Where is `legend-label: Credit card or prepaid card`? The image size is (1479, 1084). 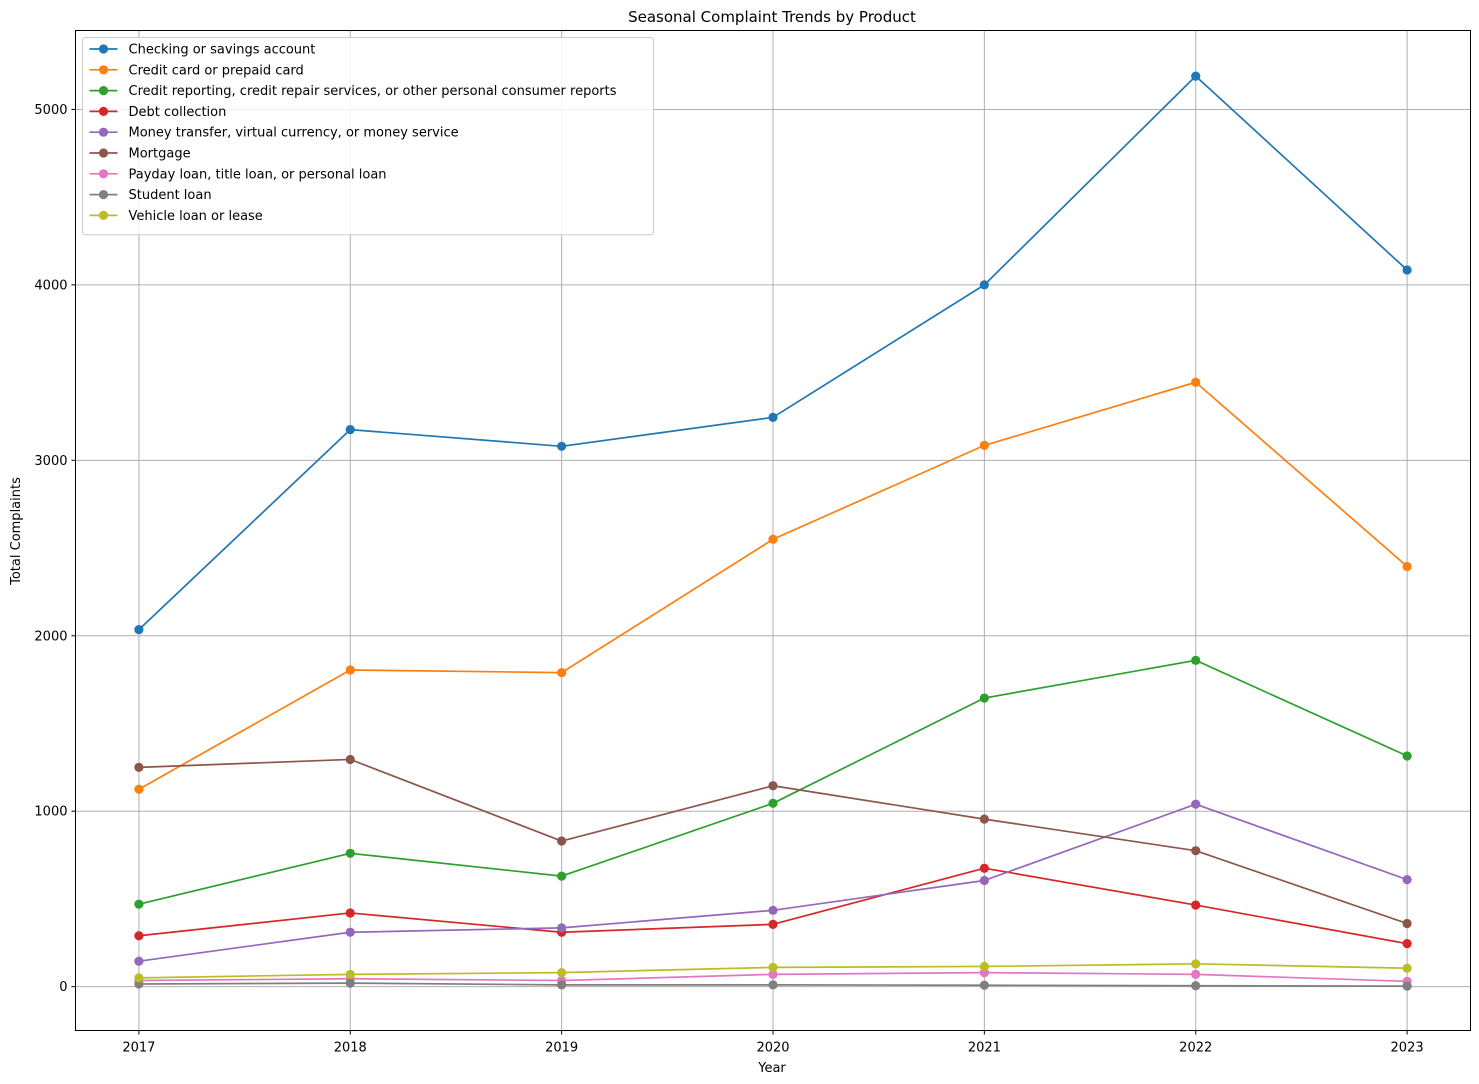 legend-label: Credit card or prepaid card is located at coordinates (216, 70).